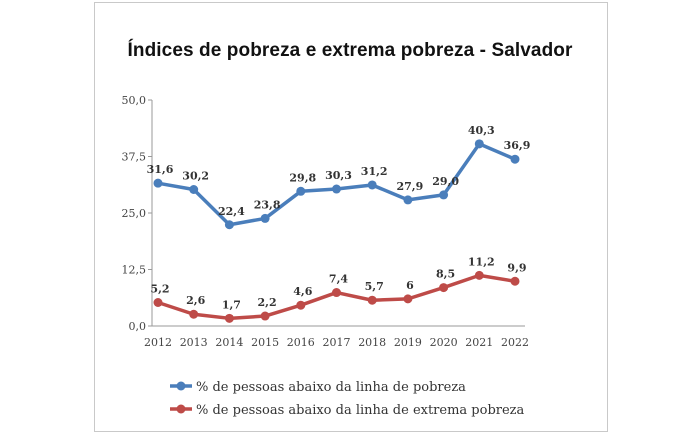 This screenshot has width=700, height=432. What do you see at coordinates (337, 342) in the screenshot?
I see `x-tick-label: 2017` at bounding box center [337, 342].